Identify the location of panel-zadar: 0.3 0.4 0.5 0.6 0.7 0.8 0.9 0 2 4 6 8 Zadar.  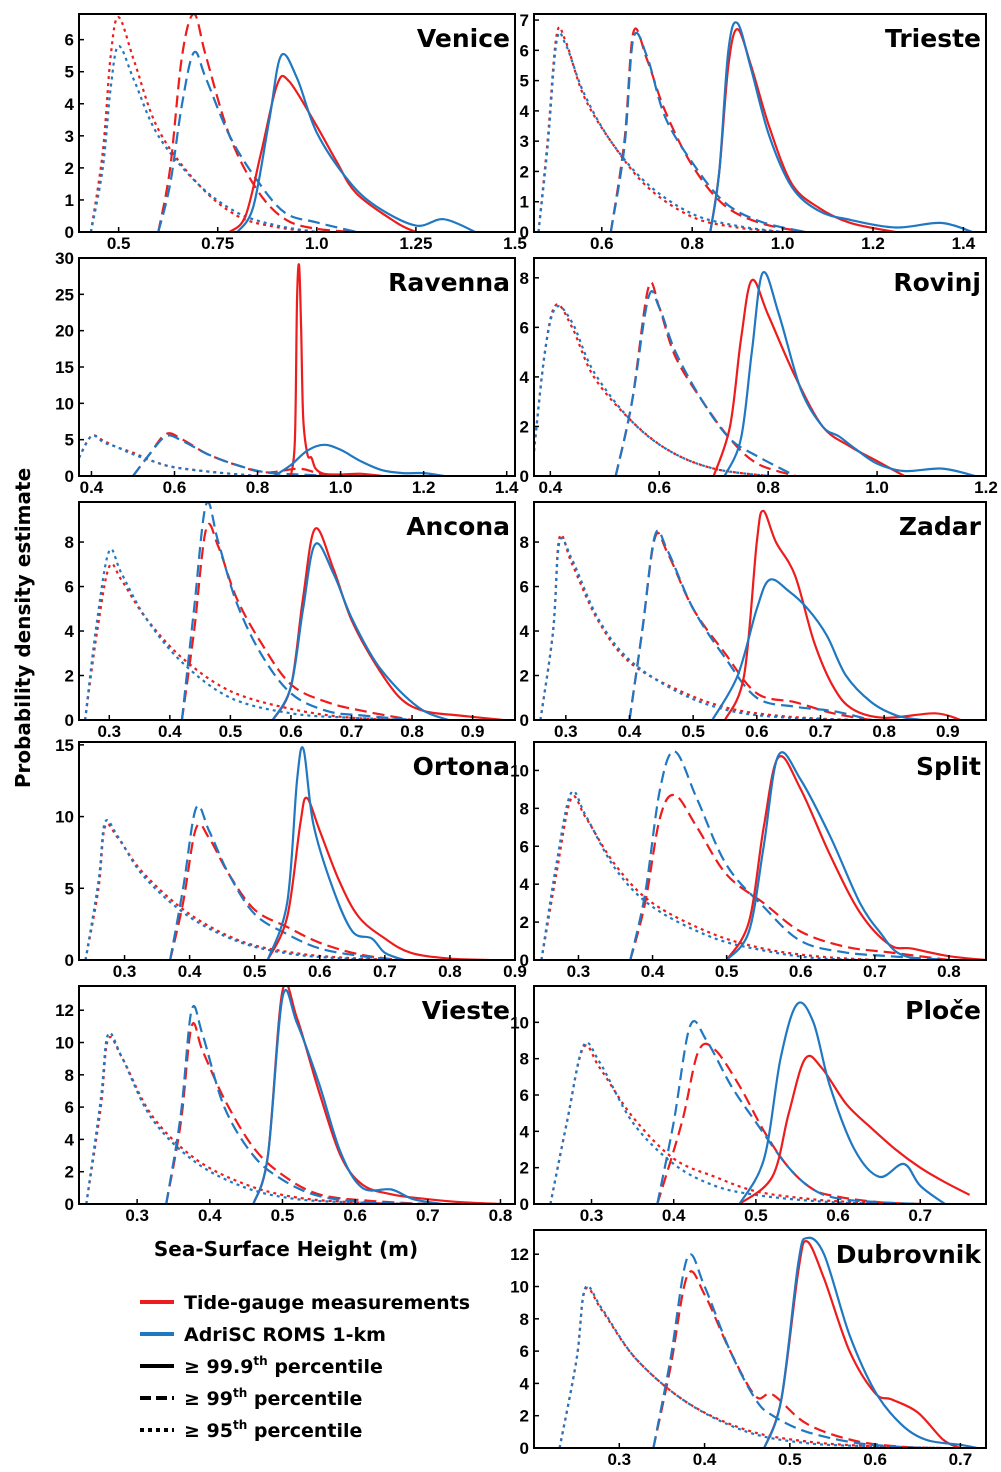
(753, 621).